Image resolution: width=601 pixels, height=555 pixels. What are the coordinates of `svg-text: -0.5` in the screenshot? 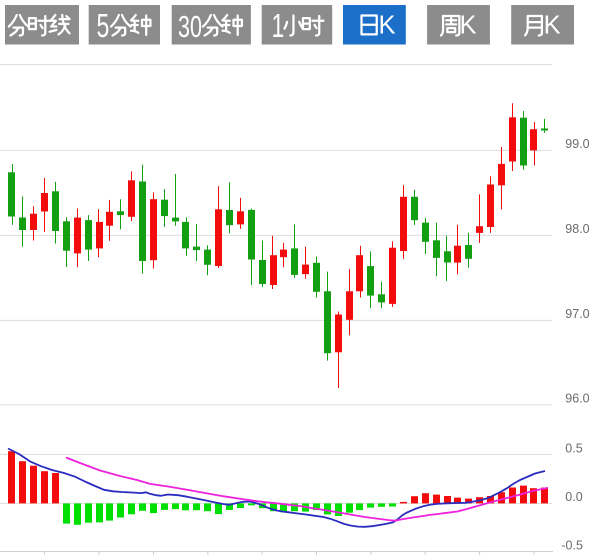 It's located at (572, 545).